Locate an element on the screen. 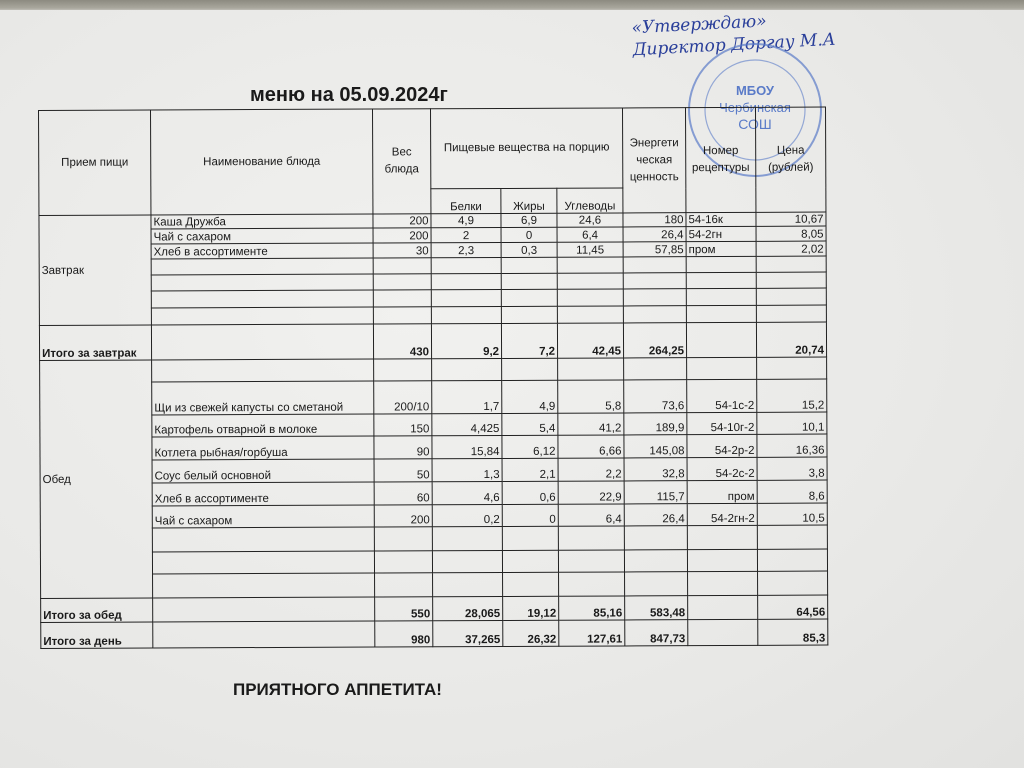  cell-carbs: 2,2 is located at coordinates (591, 469).